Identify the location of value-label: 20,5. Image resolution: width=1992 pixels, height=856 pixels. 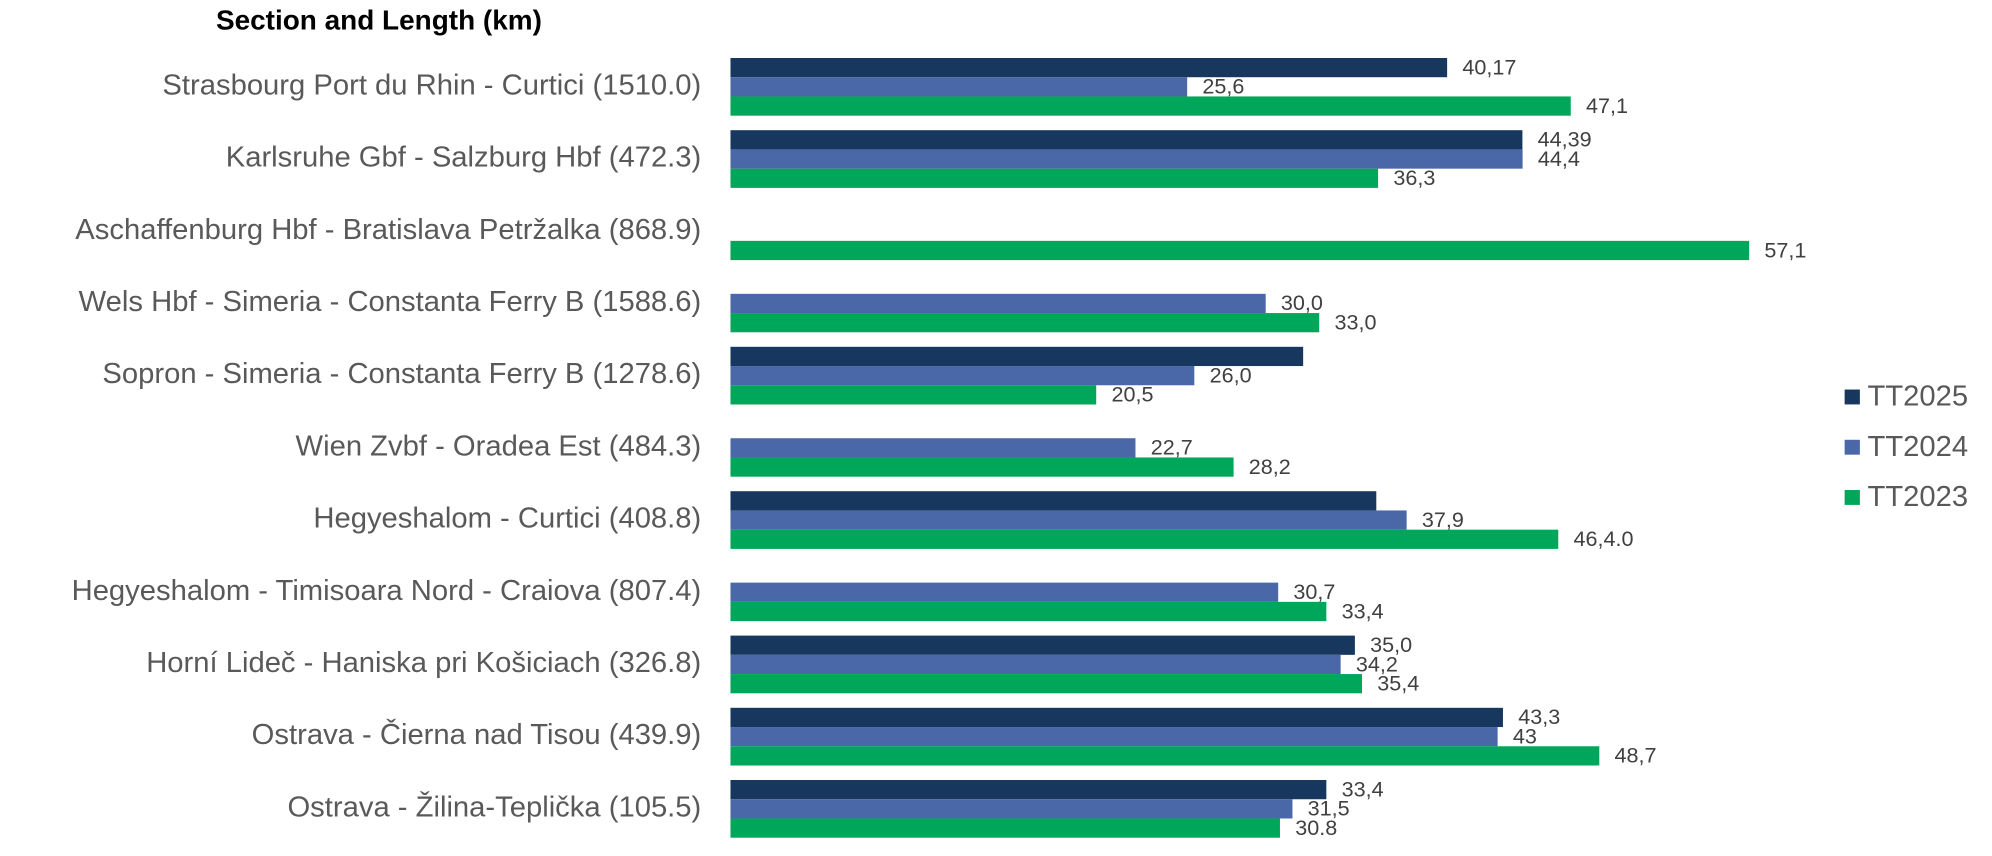
(1132, 395).